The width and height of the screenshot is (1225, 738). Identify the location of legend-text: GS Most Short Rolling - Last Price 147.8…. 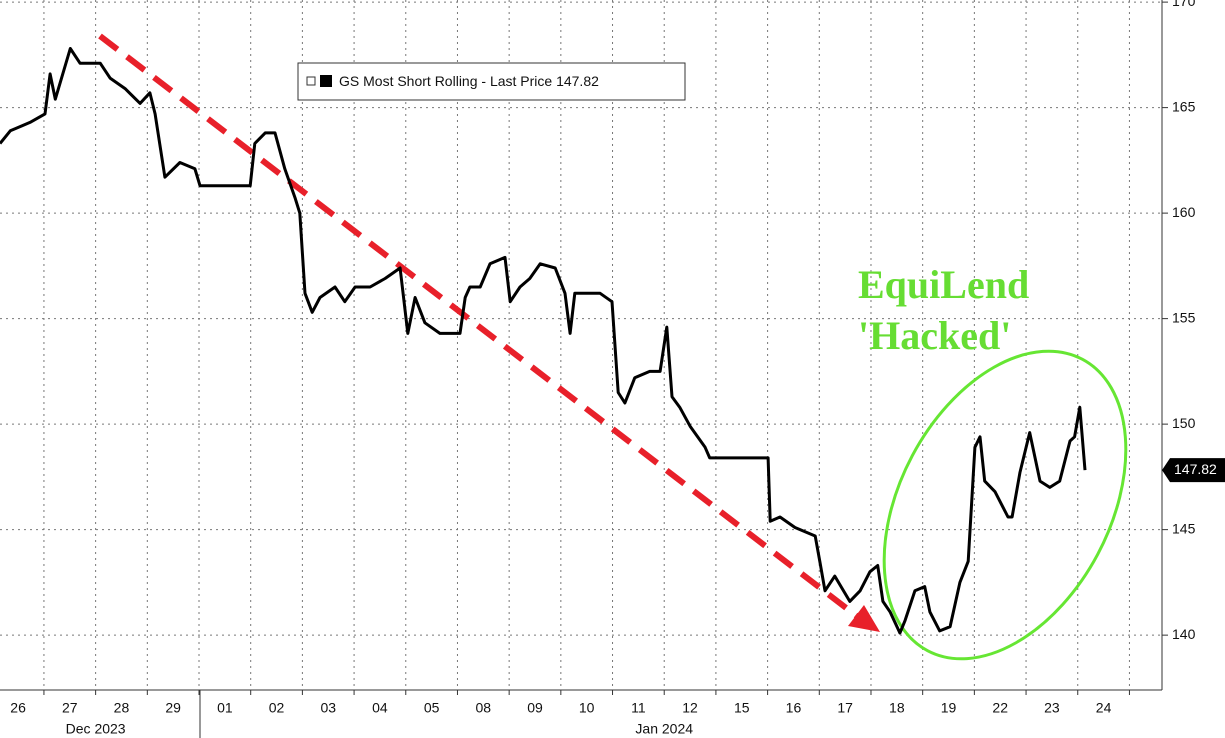
(469, 81).